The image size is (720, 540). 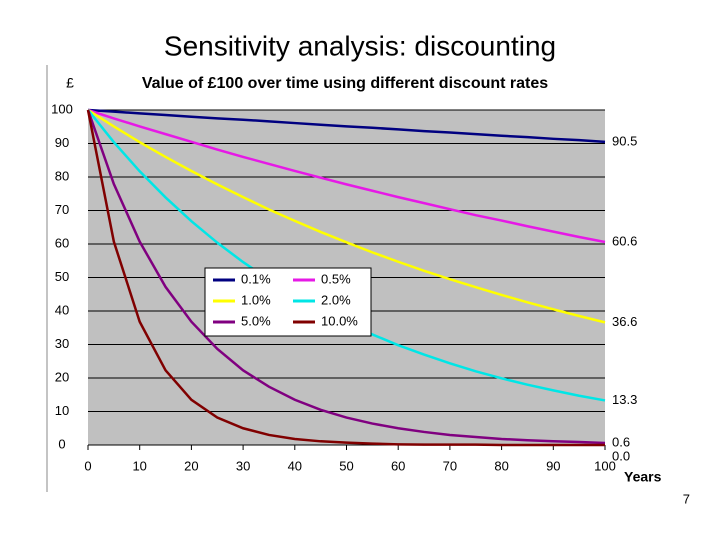 I want to click on y-tick-label: 30, so click(x=62, y=343).